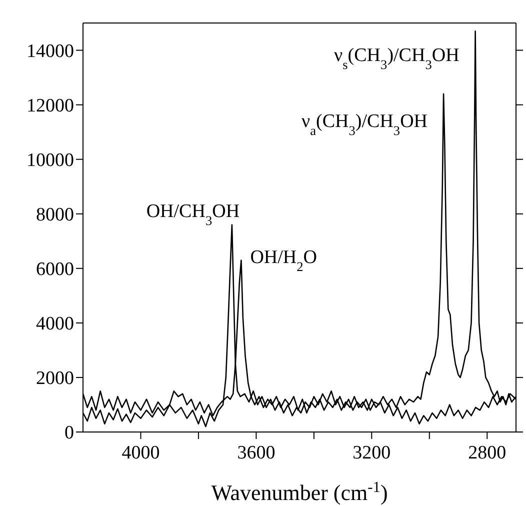  Describe the element at coordinates (50, 106) in the screenshot. I see `y-tick-label: 12000` at that location.